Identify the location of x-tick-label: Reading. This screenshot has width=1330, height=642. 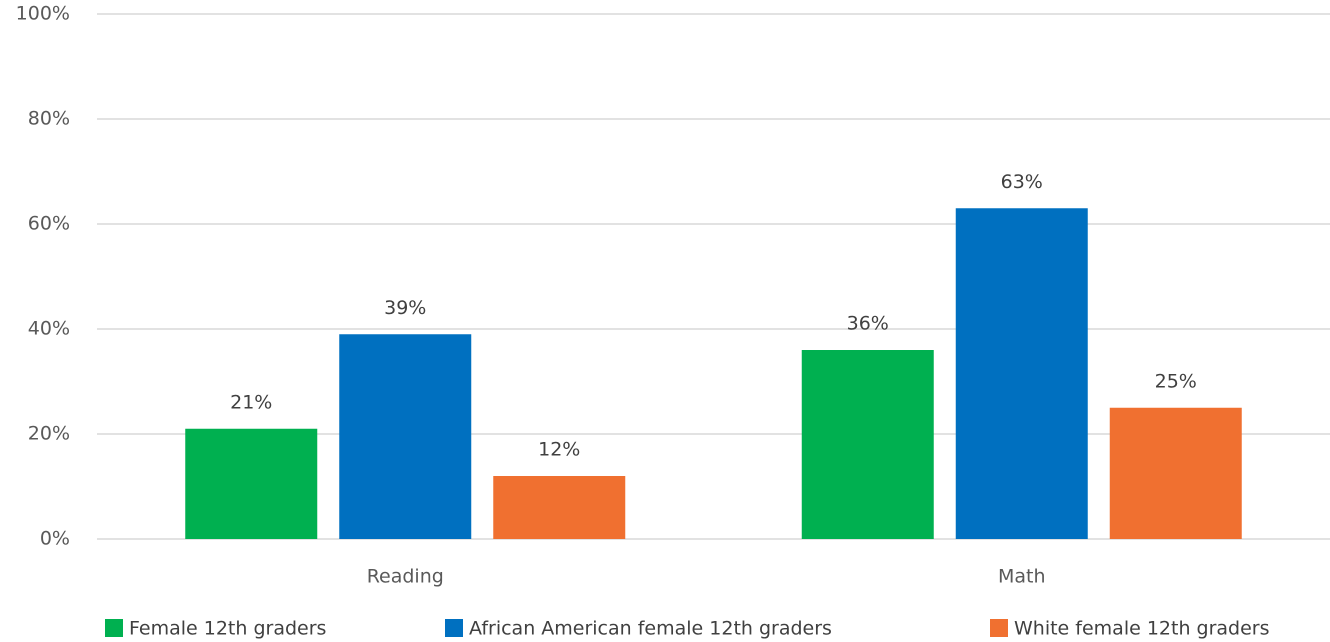
(405, 577).